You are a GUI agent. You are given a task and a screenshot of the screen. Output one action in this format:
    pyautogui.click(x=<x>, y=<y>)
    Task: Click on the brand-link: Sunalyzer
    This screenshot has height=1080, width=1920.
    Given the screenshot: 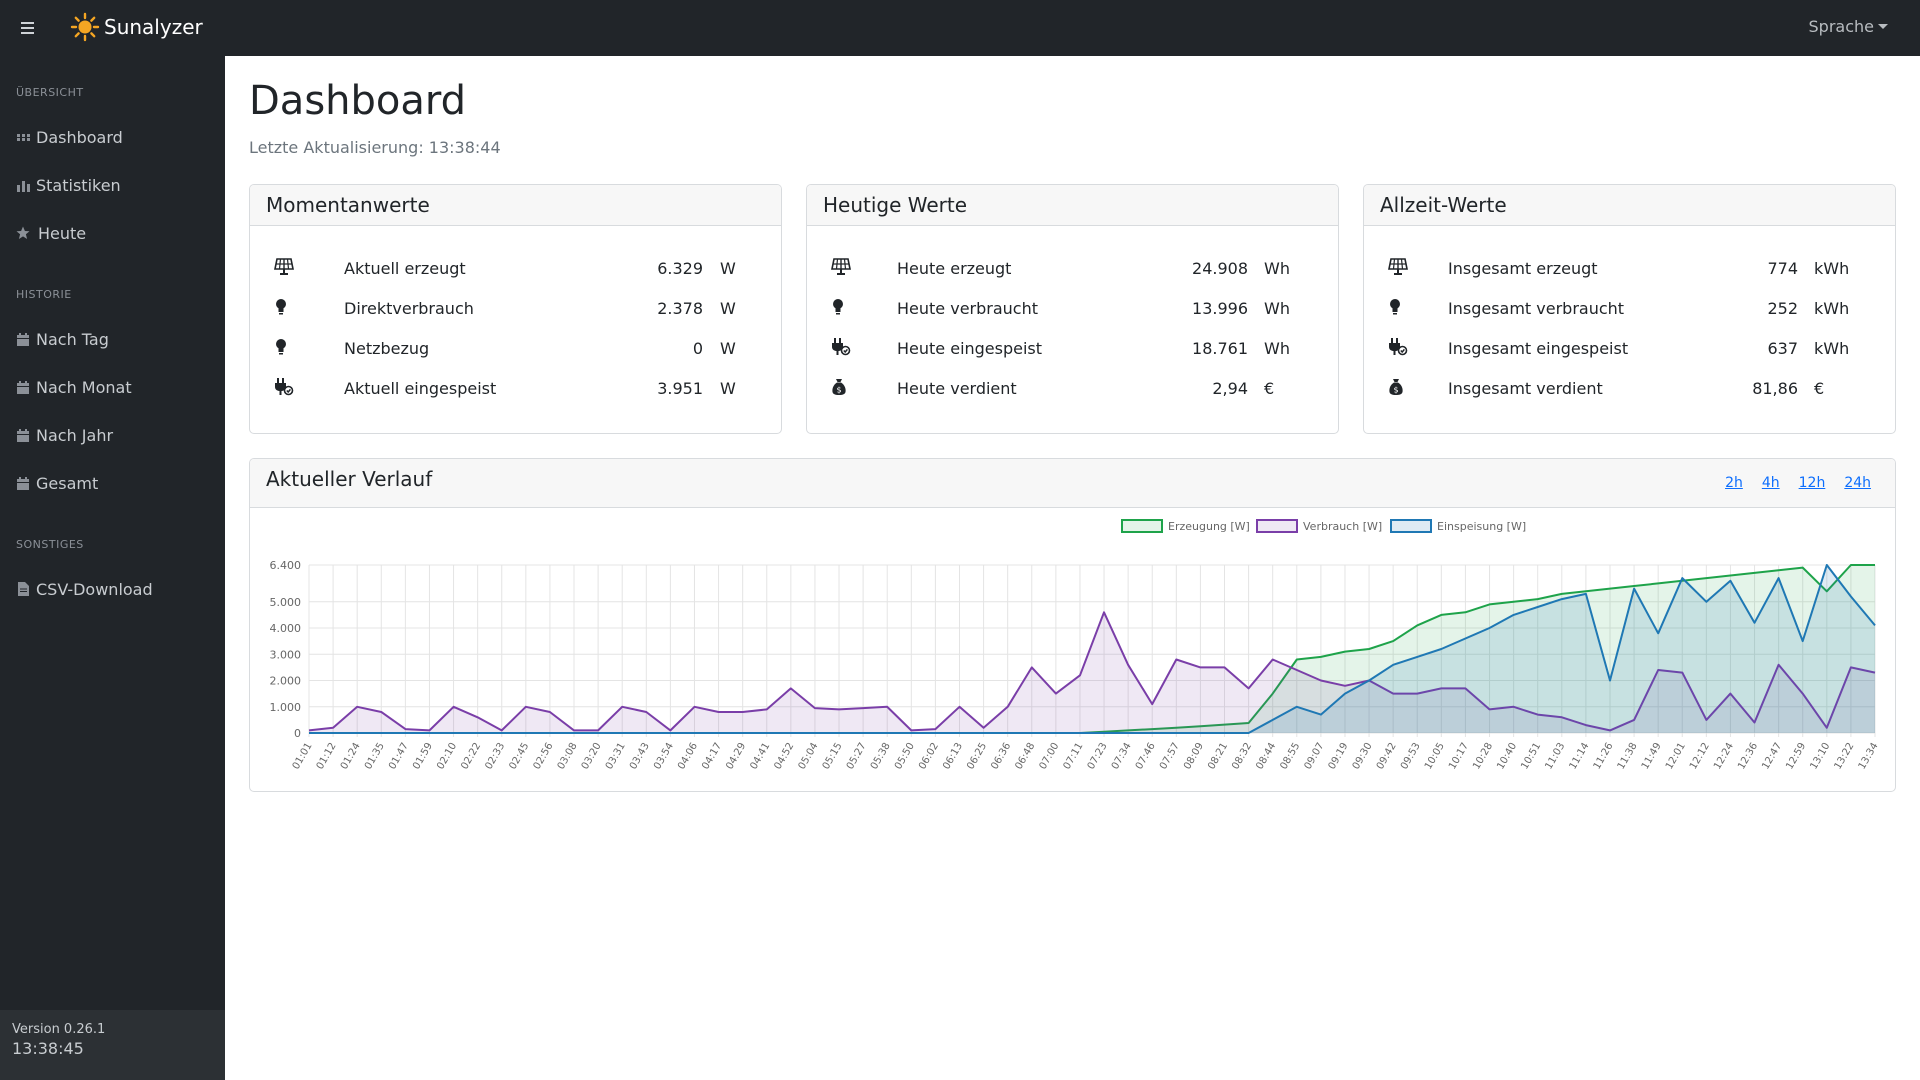 What is the action you would take?
    pyautogui.click(x=136, y=27)
    